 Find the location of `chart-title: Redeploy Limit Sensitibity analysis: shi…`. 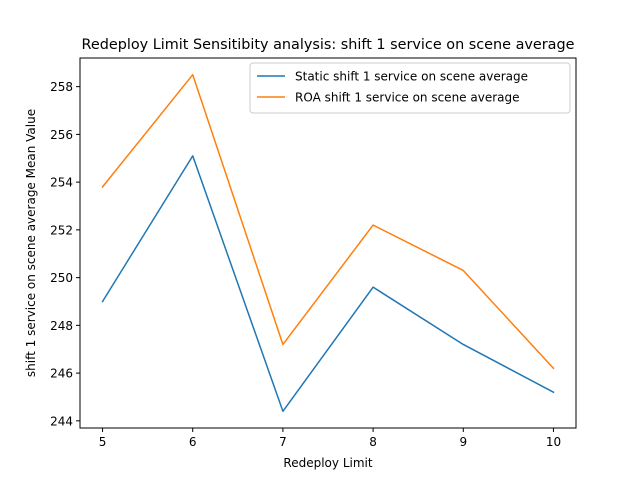

chart-title: Redeploy Limit Sensitibity analysis: shi… is located at coordinates (328, 45).